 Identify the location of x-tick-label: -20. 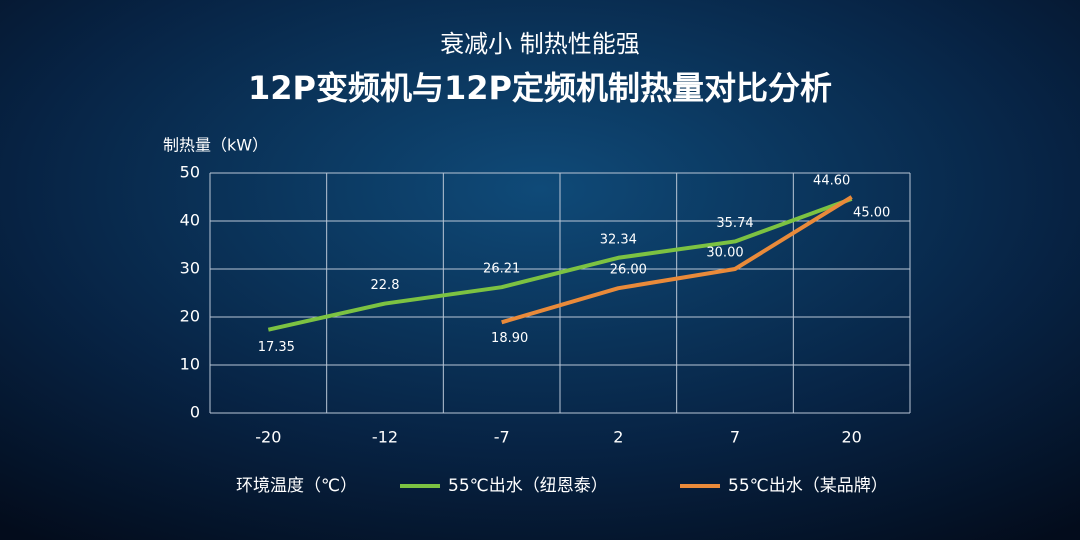
(268, 437).